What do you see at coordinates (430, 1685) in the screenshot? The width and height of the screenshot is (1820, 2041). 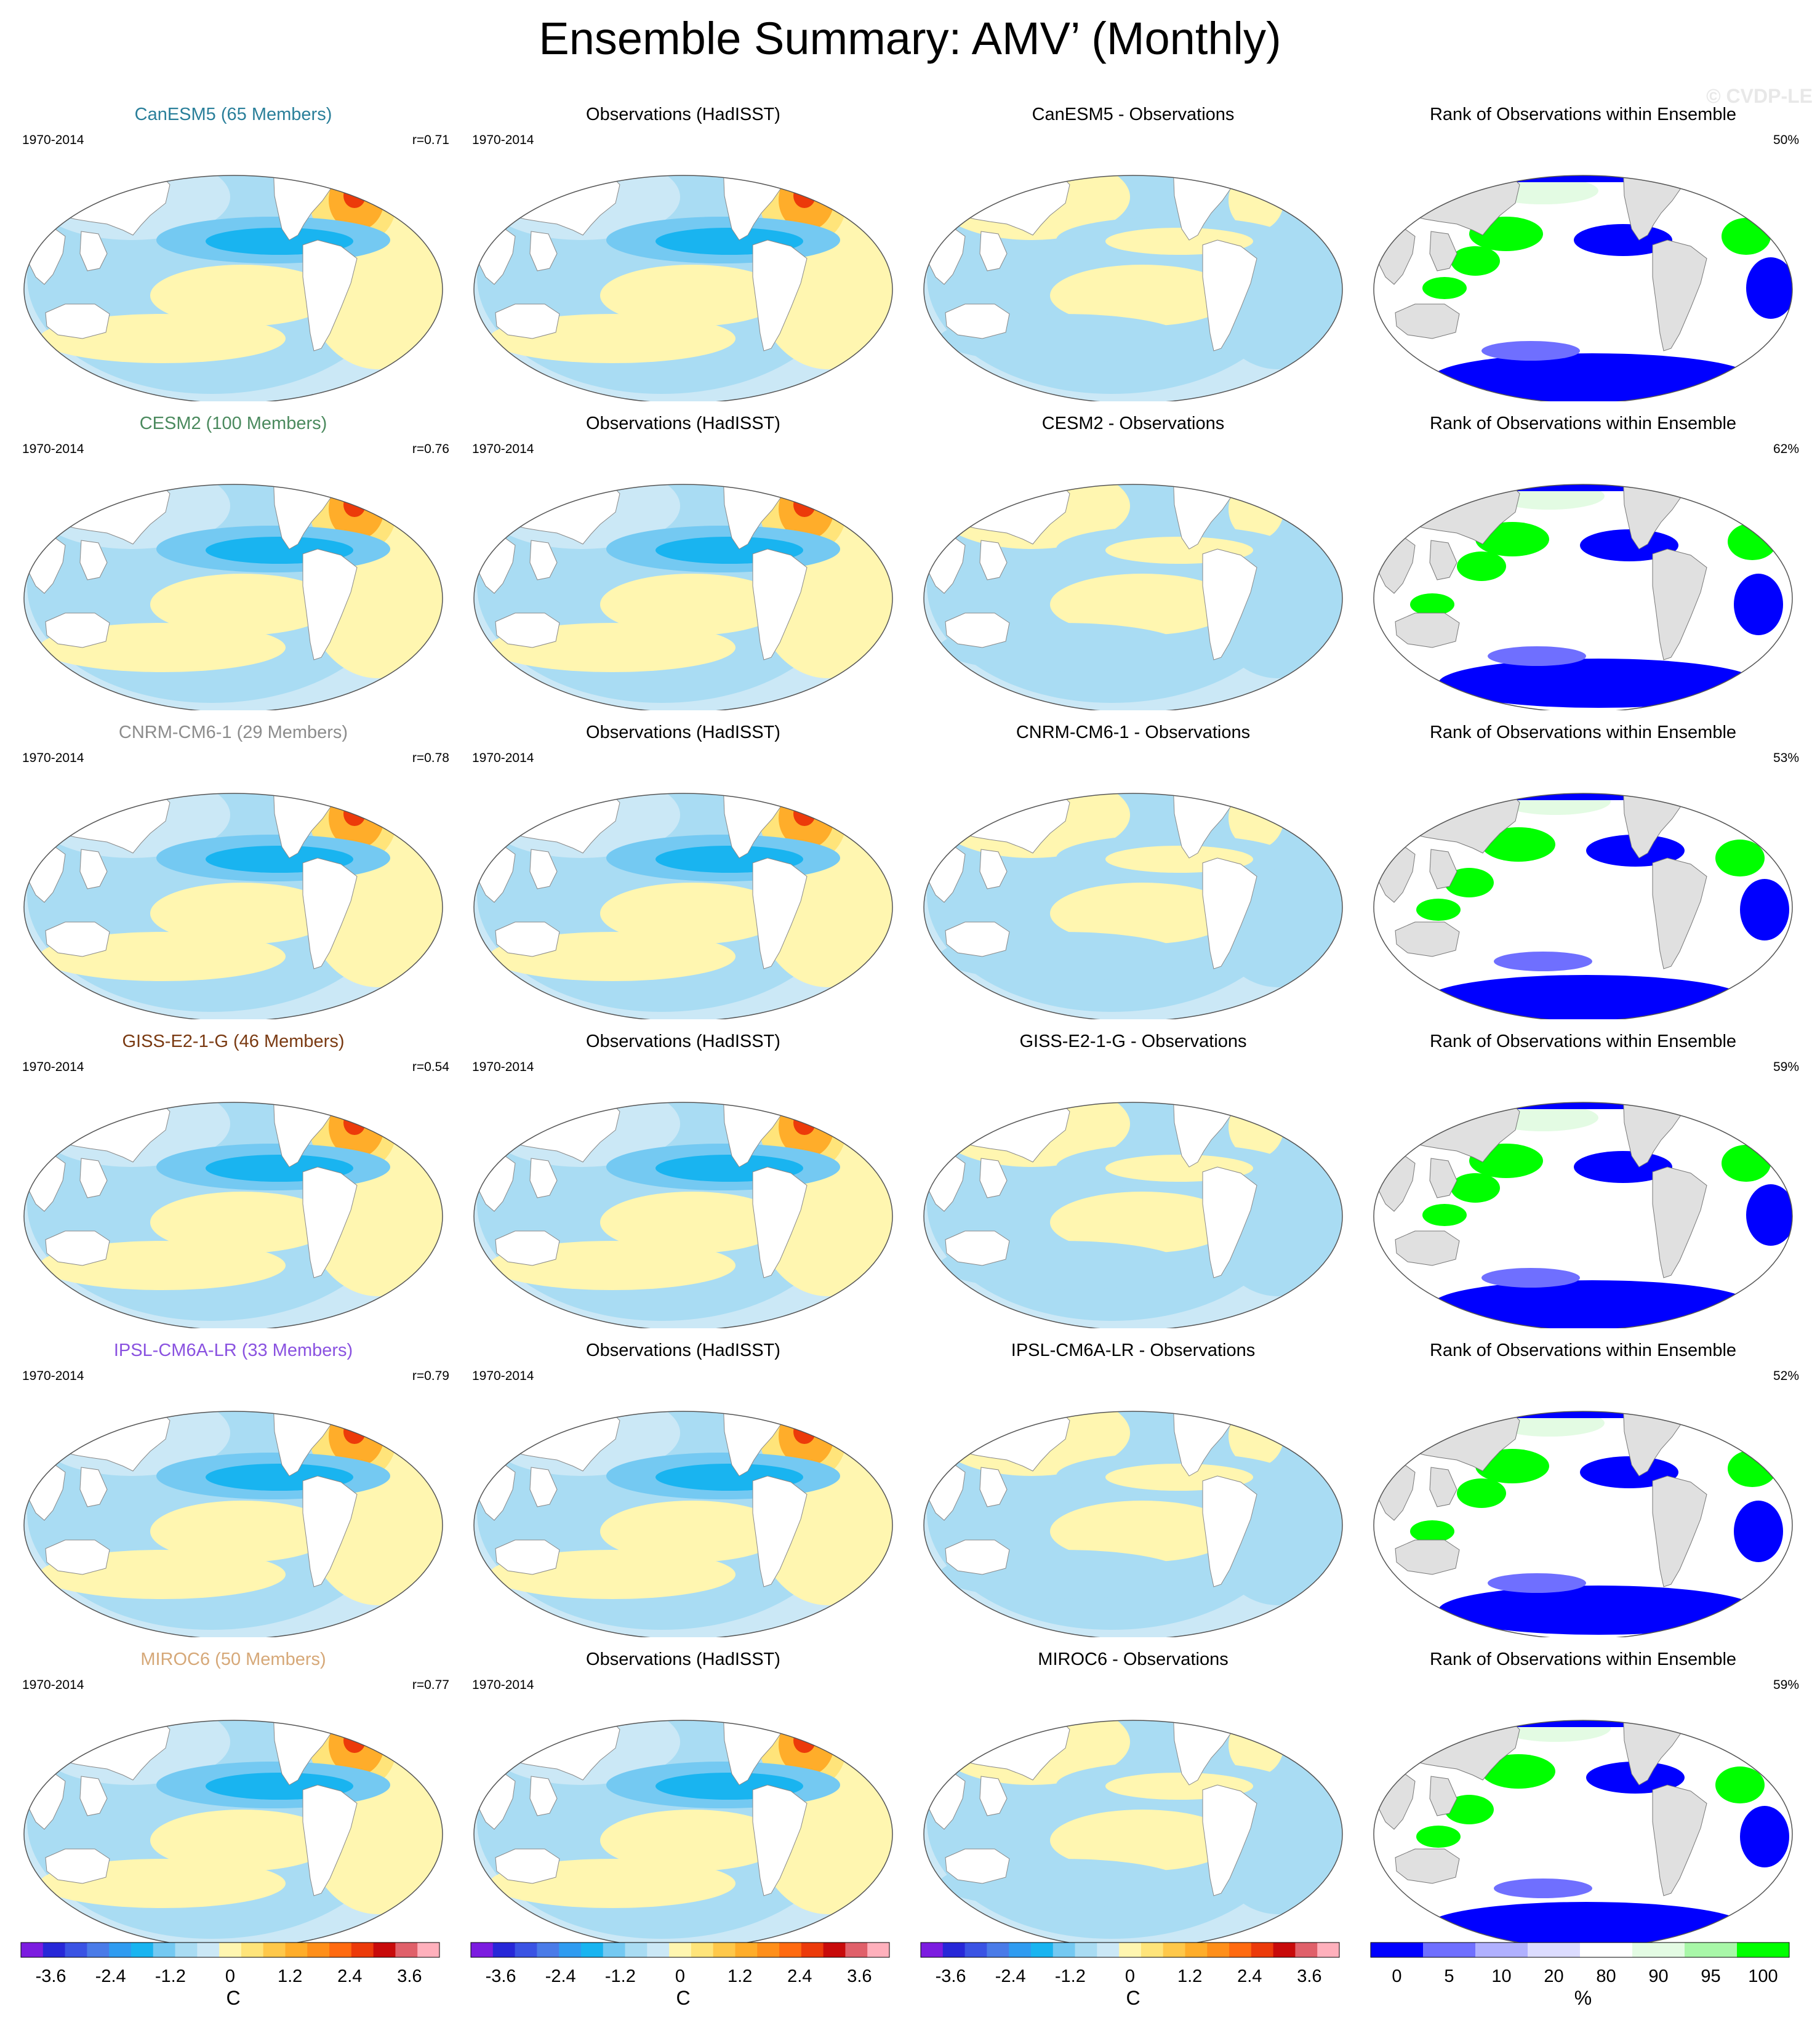 I see `correlation-label: r=0.77` at bounding box center [430, 1685].